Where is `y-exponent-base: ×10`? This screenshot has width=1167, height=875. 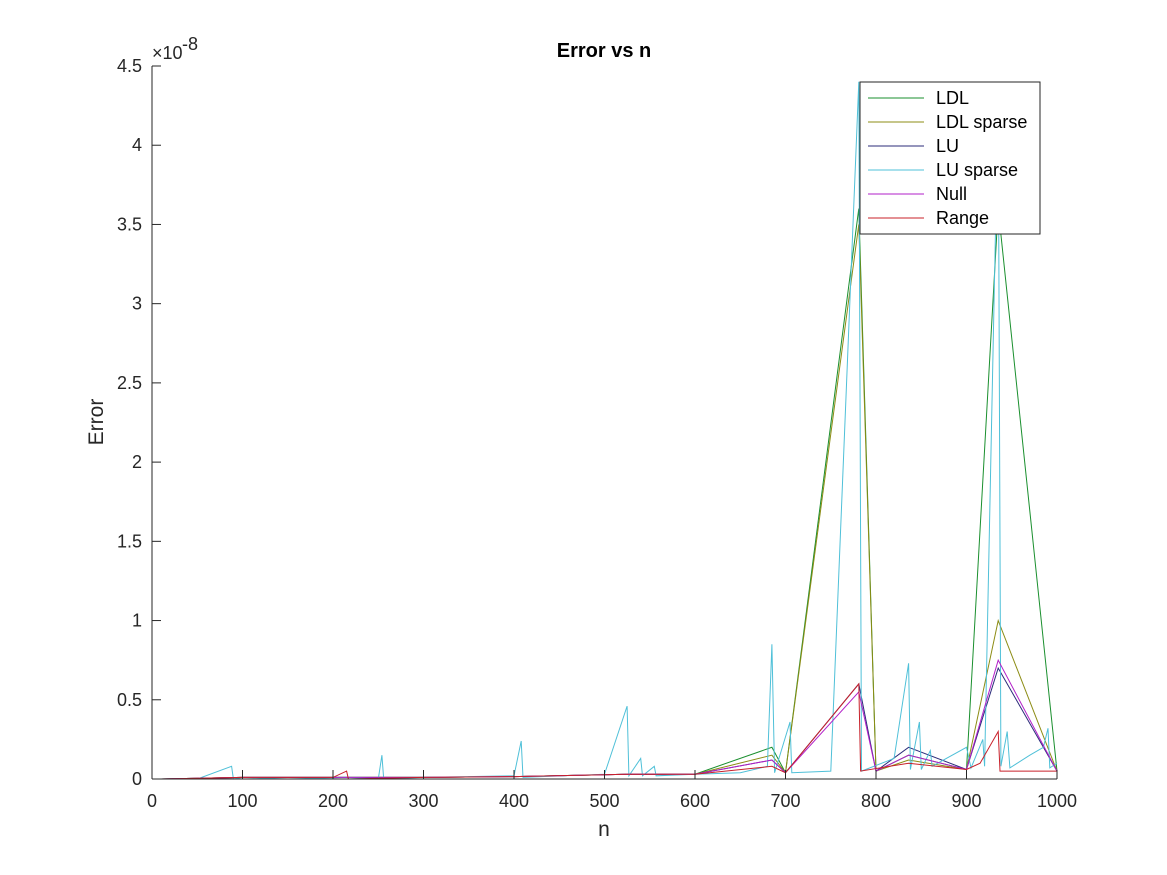 y-exponent-base: ×10 is located at coordinates (167, 53).